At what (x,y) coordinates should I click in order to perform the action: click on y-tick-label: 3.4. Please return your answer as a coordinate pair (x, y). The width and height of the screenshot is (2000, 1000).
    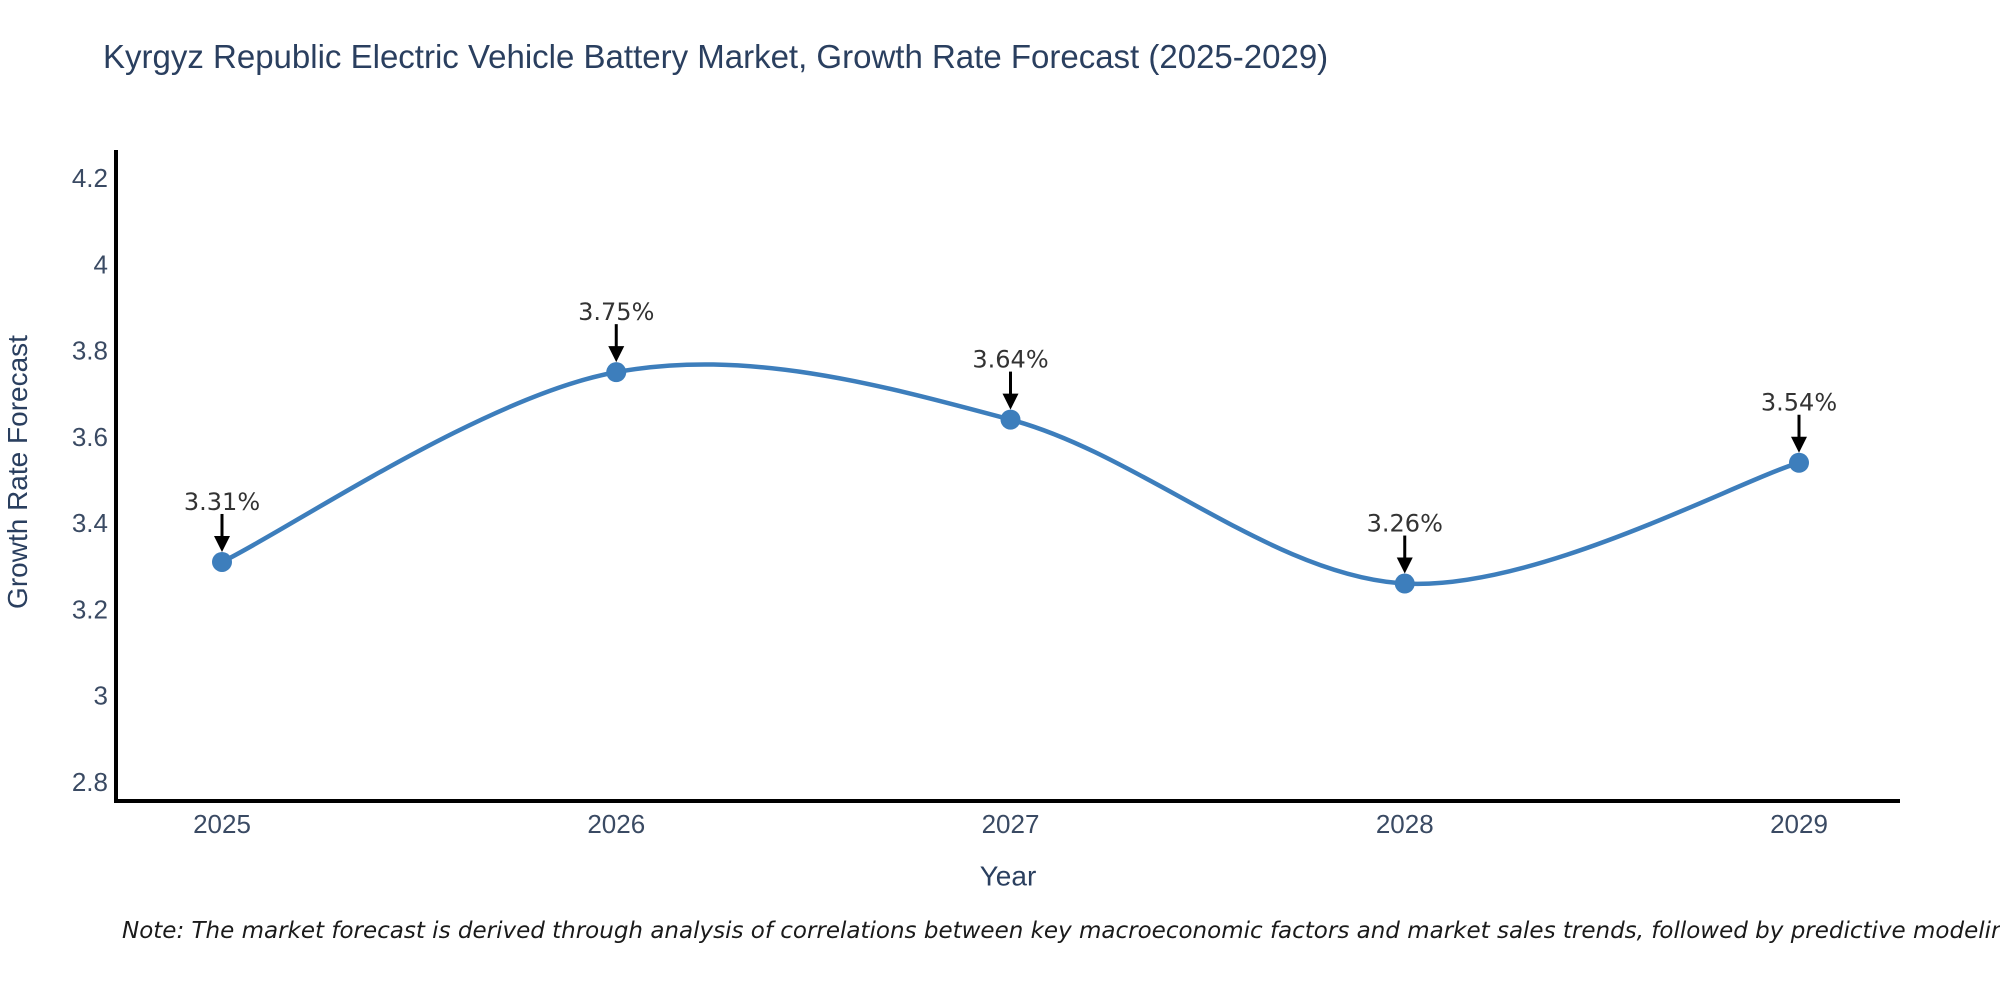
    Looking at the image, I should click on (90, 523).